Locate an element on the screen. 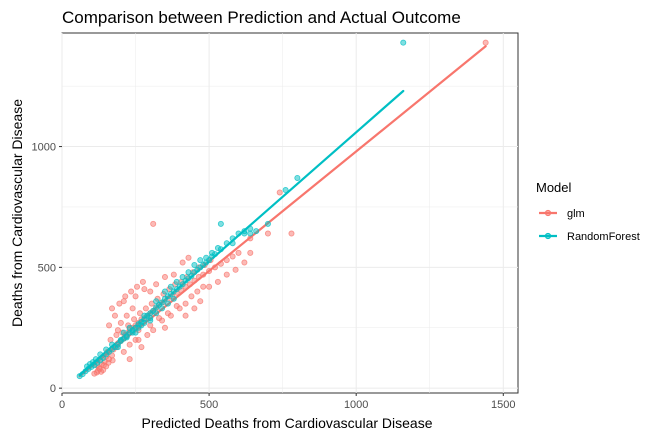  y-axis-ticks: 0 500 1000 is located at coordinates (47, 268).